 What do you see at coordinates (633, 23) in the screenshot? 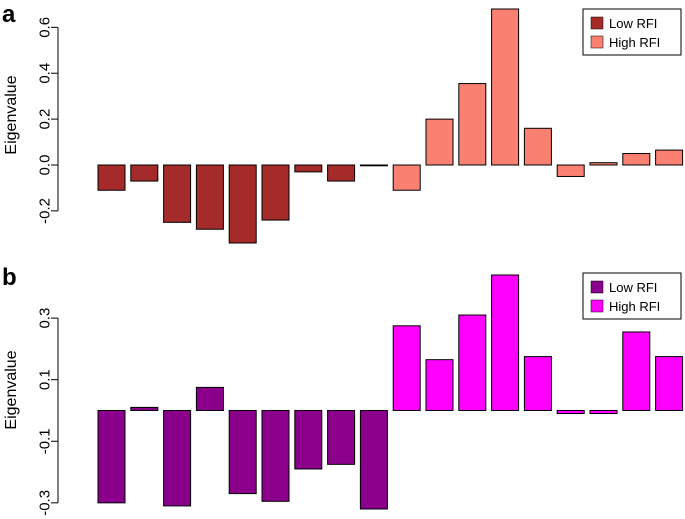
I see `panel-a-legend-low: Low RFI` at bounding box center [633, 23].